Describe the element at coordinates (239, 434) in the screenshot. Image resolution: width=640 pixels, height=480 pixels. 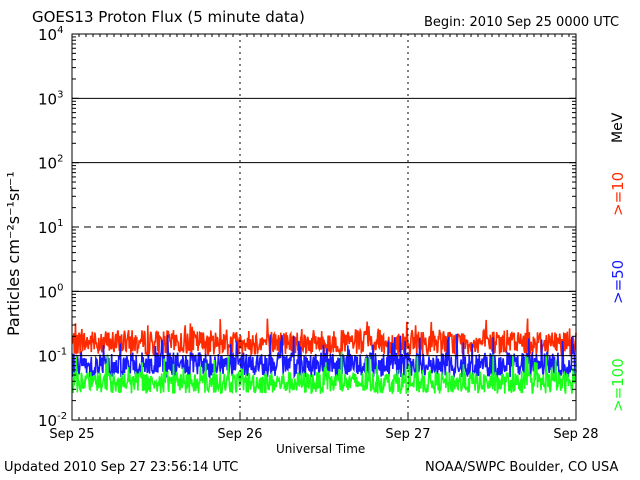
I see `x-tick-label-1: Sep 26` at that location.